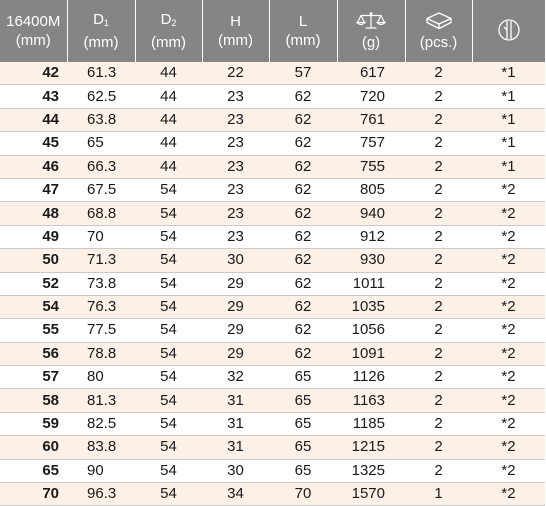 The height and width of the screenshot is (506, 546). I want to click on cell-size: 57, so click(33, 377).